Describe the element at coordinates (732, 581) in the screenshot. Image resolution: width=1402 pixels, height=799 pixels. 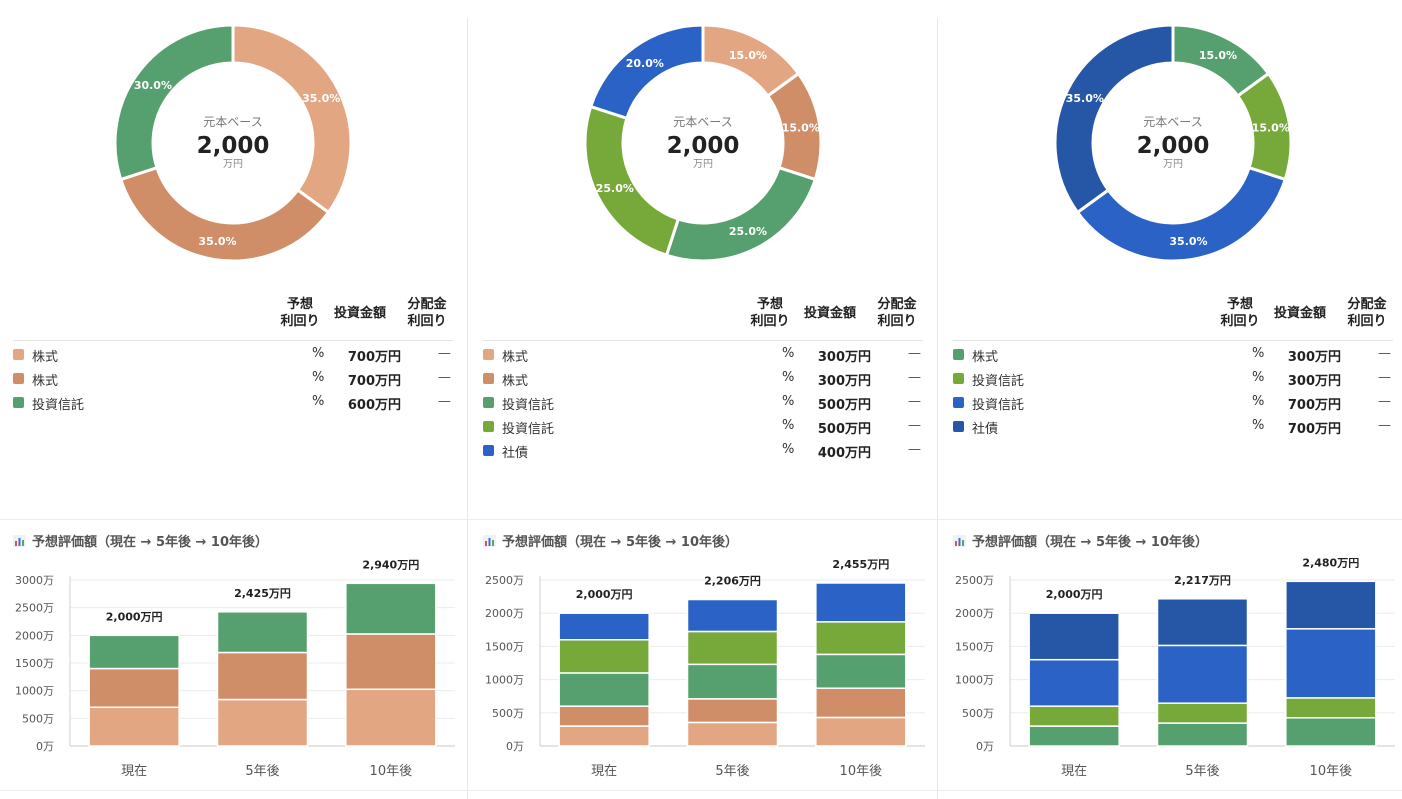
I see `bar-total-label: 2,206万円` at that location.